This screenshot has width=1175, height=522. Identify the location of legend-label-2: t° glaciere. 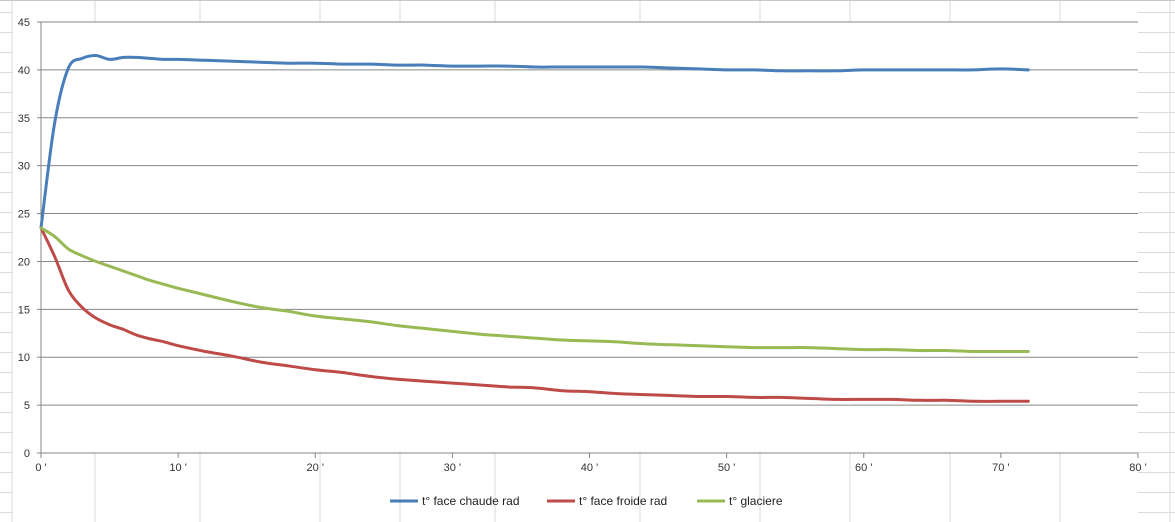
(756, 501).